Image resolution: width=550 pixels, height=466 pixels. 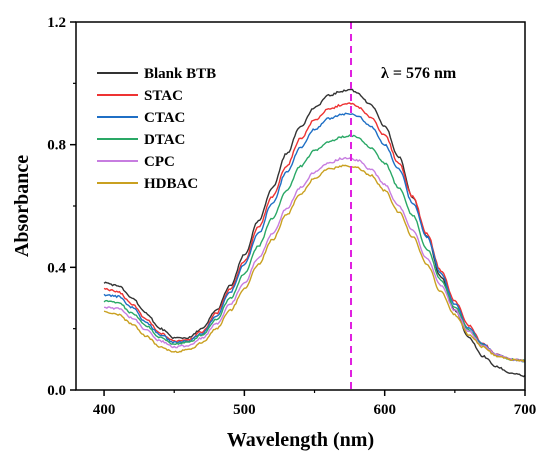 I want to click on y-axis-label: Absorbance, so click(x=22, y=206).